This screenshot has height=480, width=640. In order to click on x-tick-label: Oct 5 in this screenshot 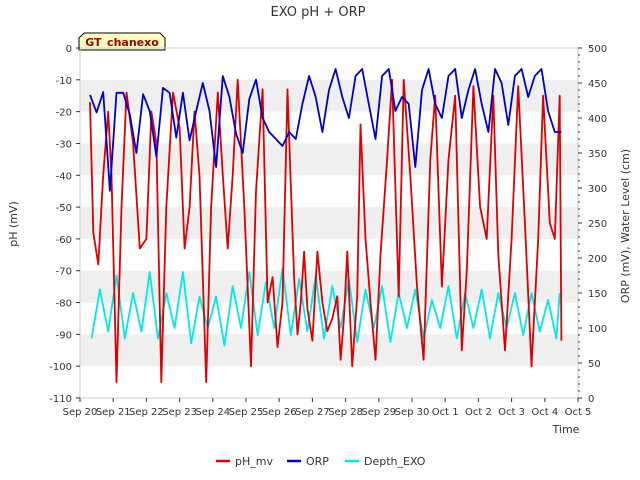, I will do `click(578, 412)`.